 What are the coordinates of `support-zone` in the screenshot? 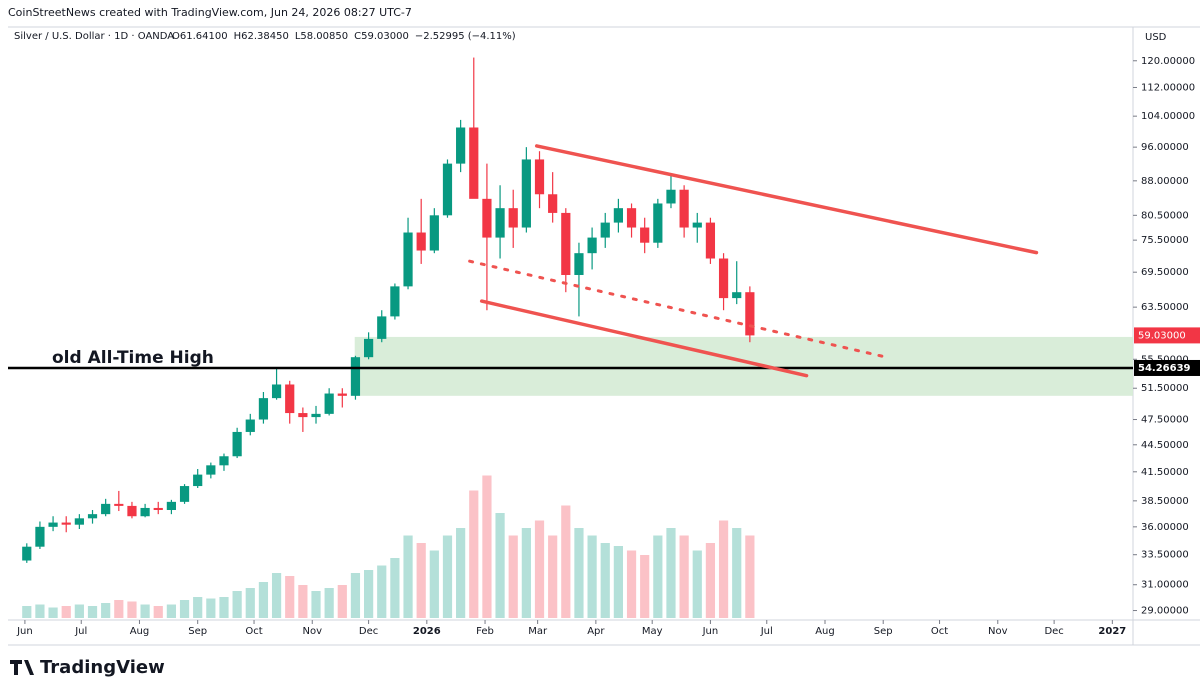 It's located at (743, 366).